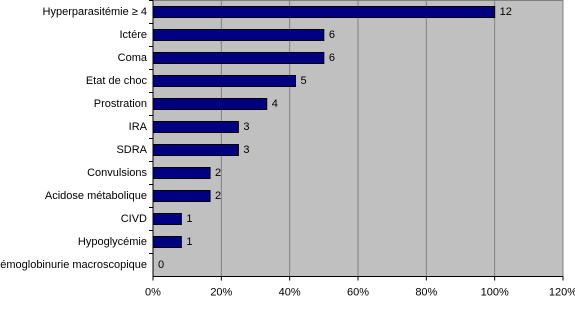 This screenshot has height=309, width=575. Describe the element at coordinates (120, 104) in the screenshot. I see `y-tick-label: Prostration` at that location.